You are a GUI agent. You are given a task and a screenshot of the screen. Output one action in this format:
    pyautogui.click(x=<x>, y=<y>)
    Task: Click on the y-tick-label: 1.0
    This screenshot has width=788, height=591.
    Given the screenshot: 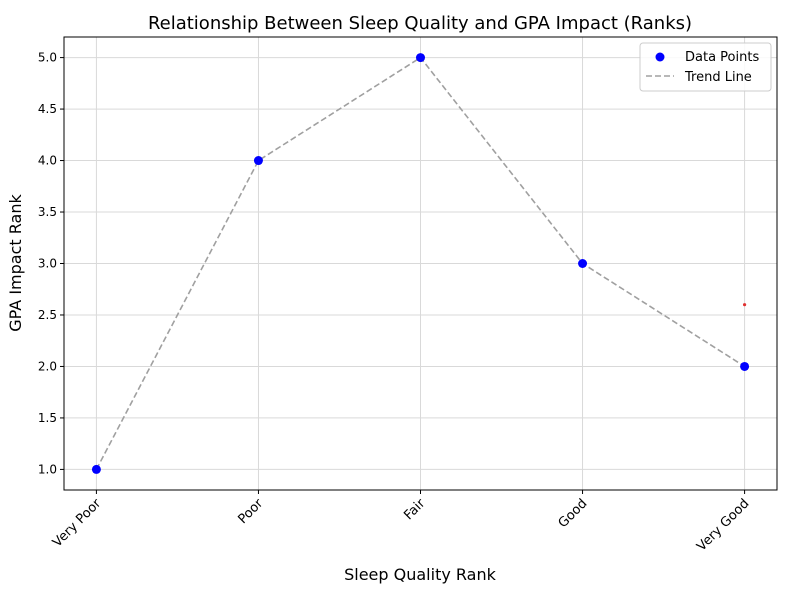 What is the action you would take?
    pyautogui.click(x=47, y=469)
    